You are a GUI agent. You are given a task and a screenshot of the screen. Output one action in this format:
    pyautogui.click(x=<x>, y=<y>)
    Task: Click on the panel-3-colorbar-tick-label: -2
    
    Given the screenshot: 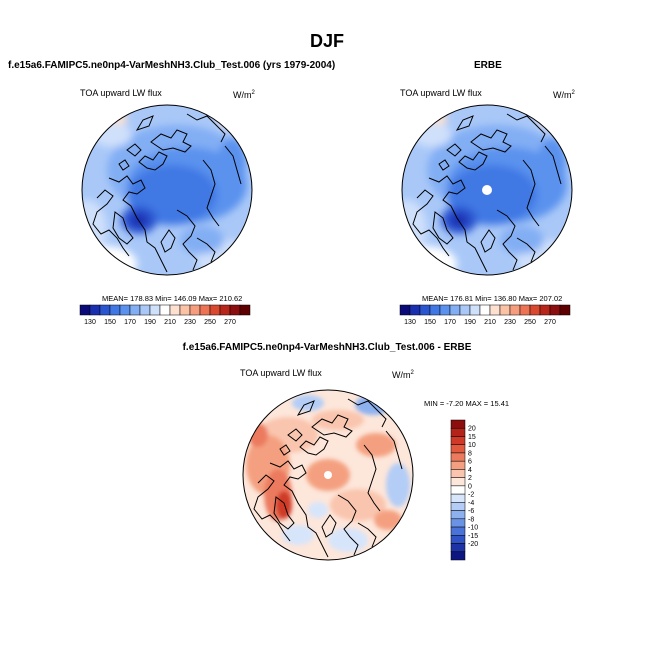 What is the action you would take?
    pyautogui.click(x=471, y=495)
    